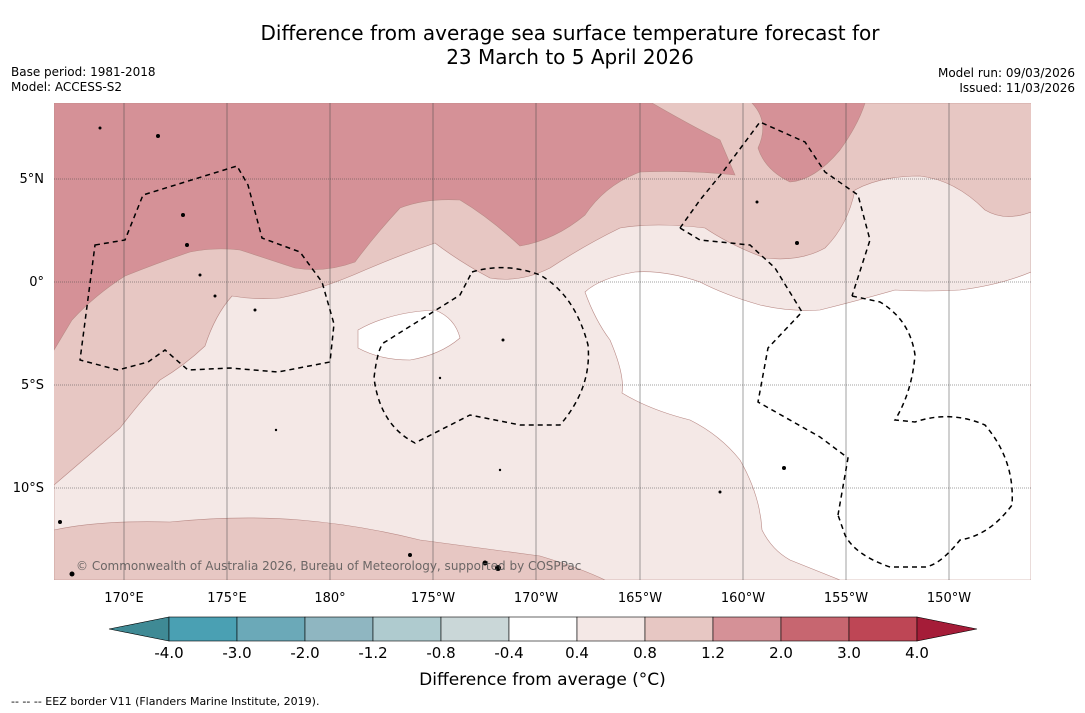  Describe the element at coordinates (846, 598) in the screenshot. I see `lon-label: 155°W` at that location.